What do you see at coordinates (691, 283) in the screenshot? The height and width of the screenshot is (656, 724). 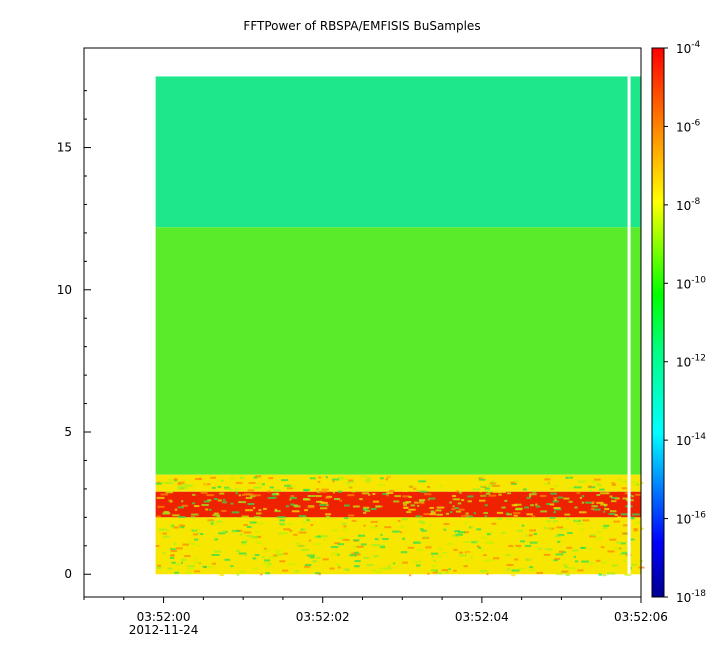 I see `colorbar-tick-label: 10-10` at bounding box center [691, 283].